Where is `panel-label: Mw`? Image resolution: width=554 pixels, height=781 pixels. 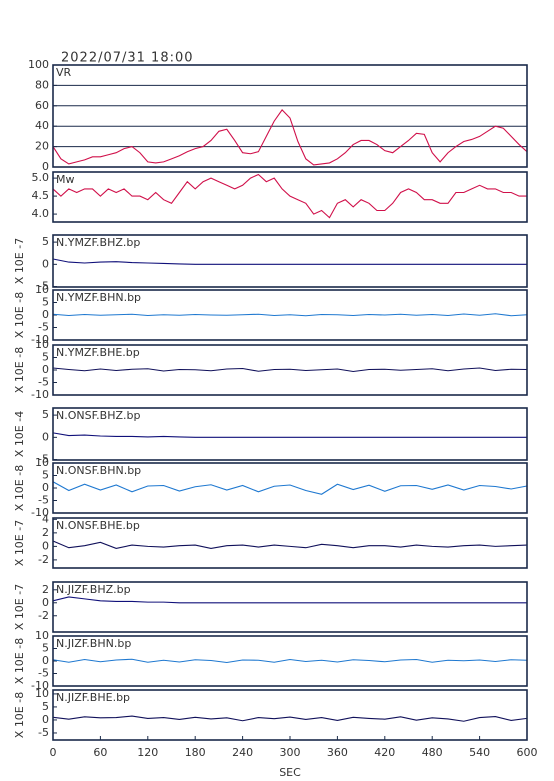 panel-label: Mw is located at coordinates (65, 179).